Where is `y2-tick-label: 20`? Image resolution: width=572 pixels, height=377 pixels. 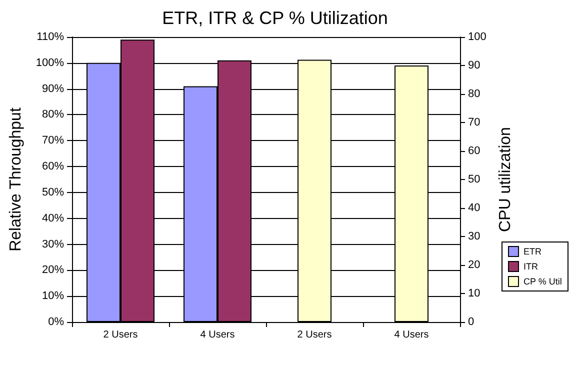 y2-tick-label: 20 is located at coordinates (474, 265).